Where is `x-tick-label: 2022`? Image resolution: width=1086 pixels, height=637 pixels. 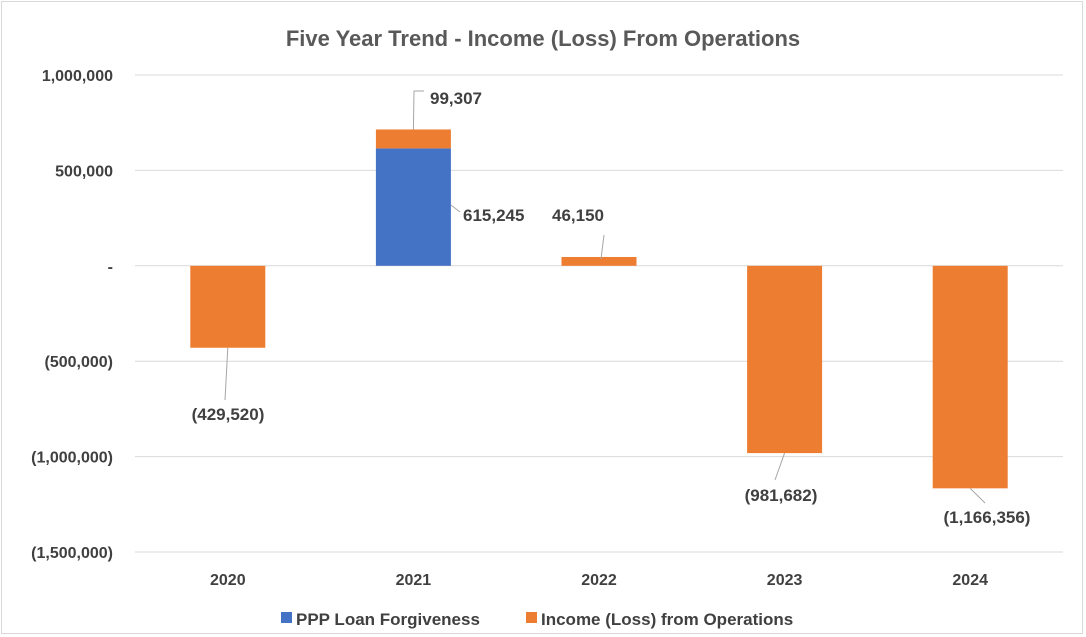
x-tick-label: 2022 is located at coordinates (599, 580).